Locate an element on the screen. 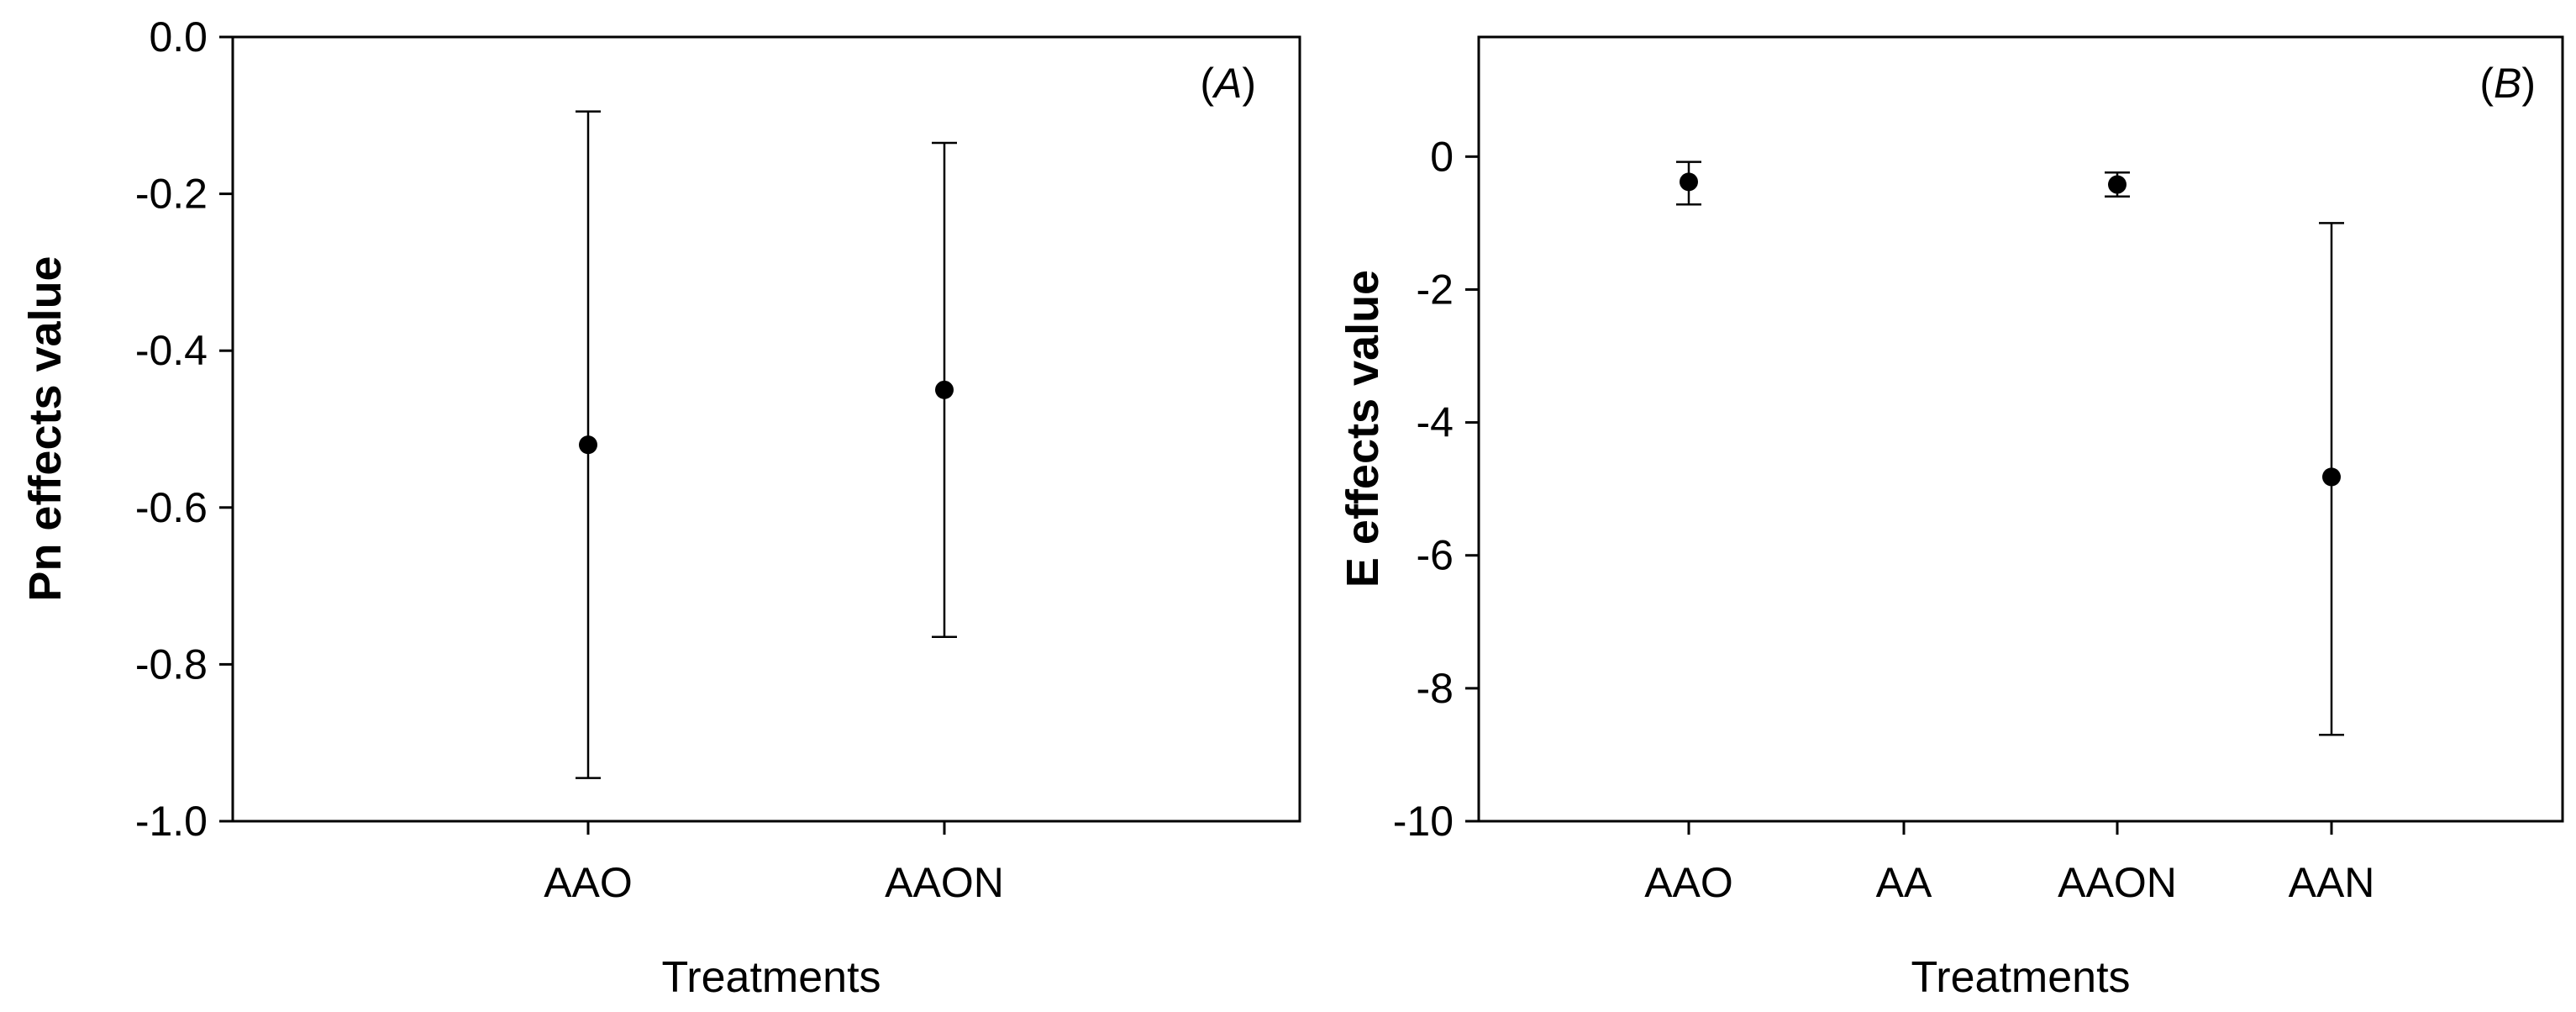 The image size is (2576, 1012). panel-a-y-axis-title: Pn effects value is located at coordinates (45, 428).